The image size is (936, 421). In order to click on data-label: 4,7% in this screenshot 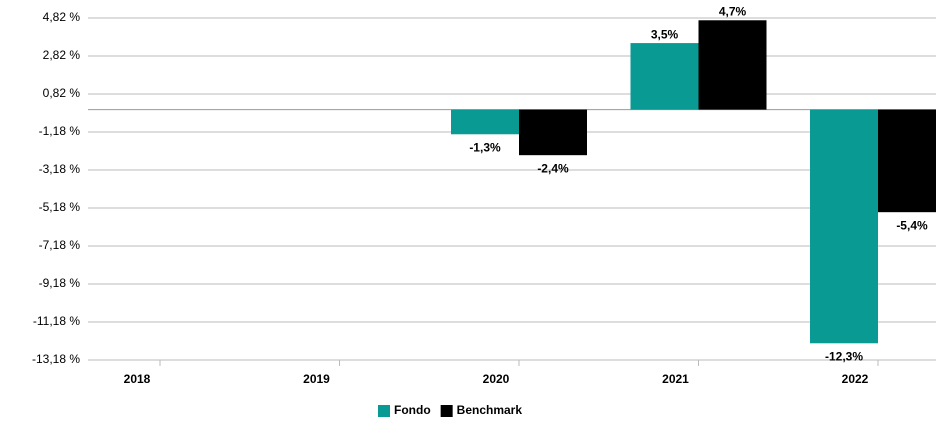, I will do `click(733, 11)`.